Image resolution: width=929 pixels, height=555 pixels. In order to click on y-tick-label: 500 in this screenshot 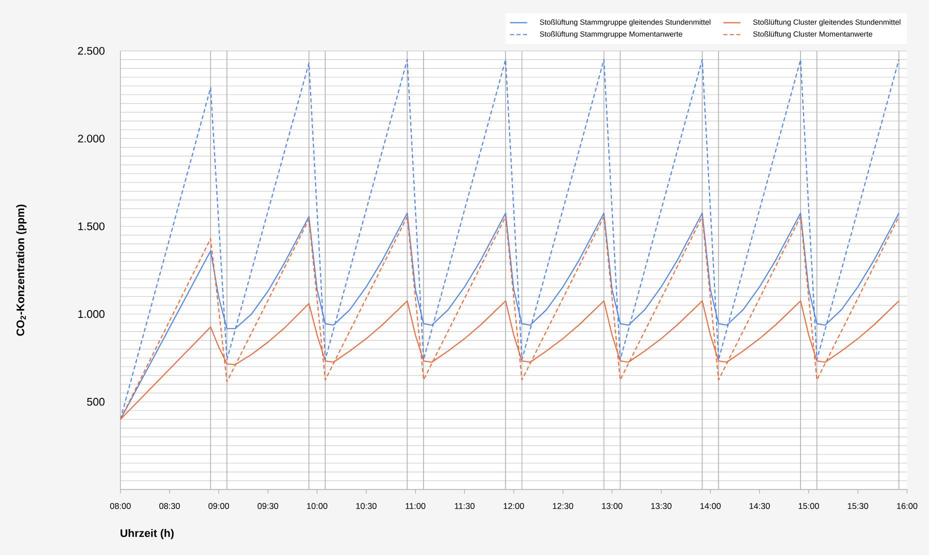, I will do `click(95, 402)`.